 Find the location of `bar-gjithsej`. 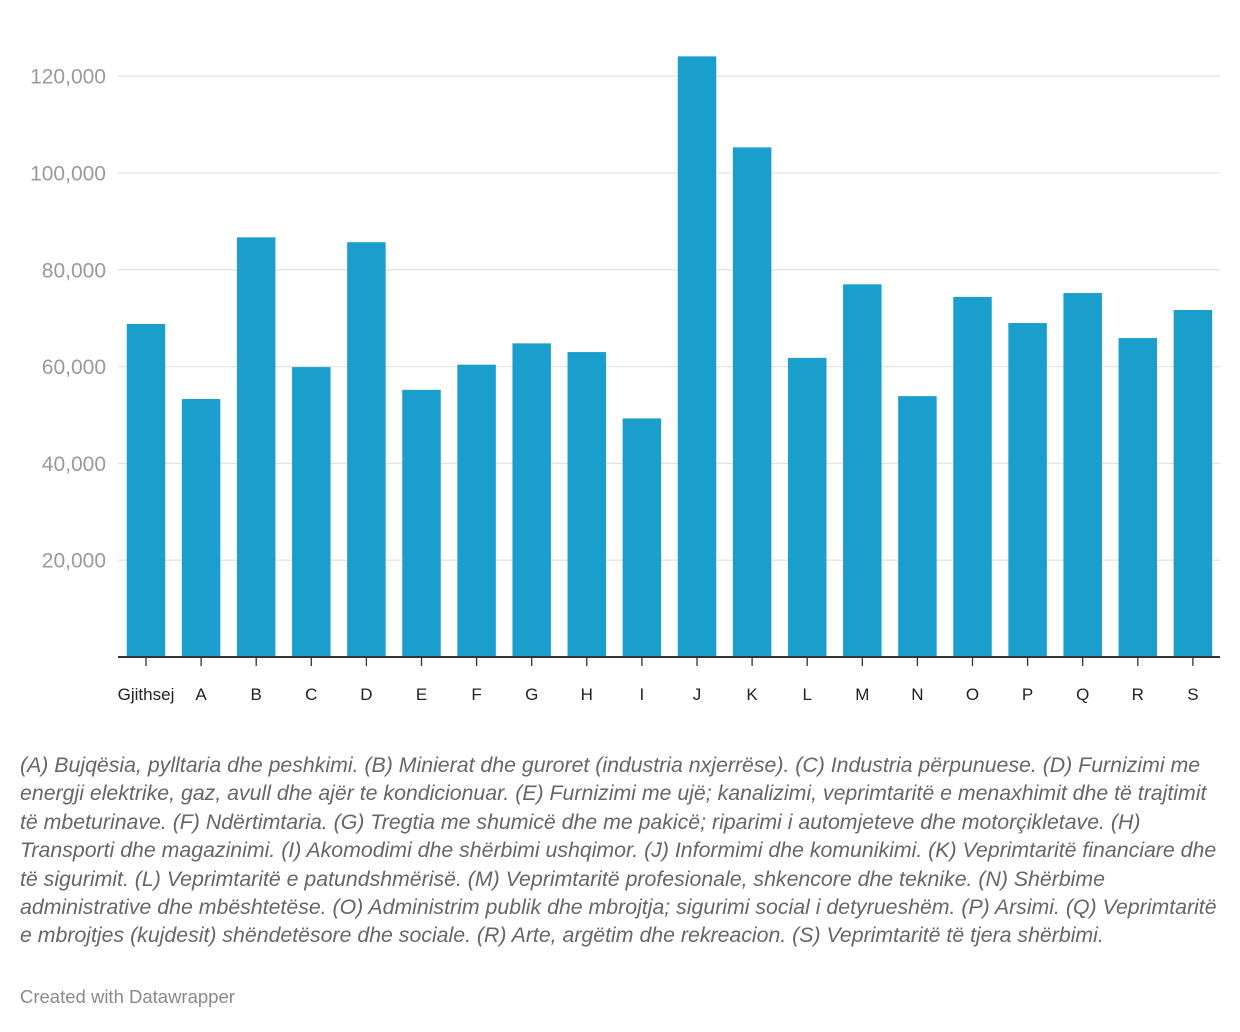

bar-gjithsej is located at coordinates (146, 490).